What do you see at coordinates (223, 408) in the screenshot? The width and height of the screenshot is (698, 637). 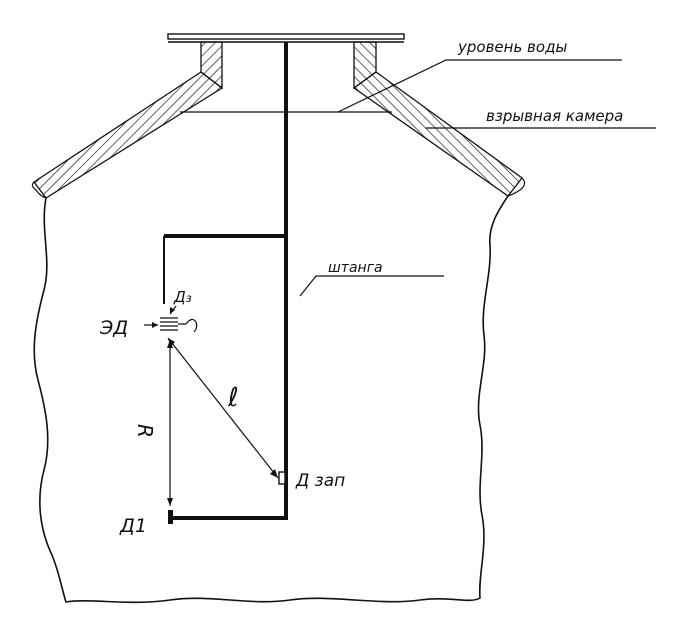 I see `distance-l-arrow` at bounding box center [223, 408].